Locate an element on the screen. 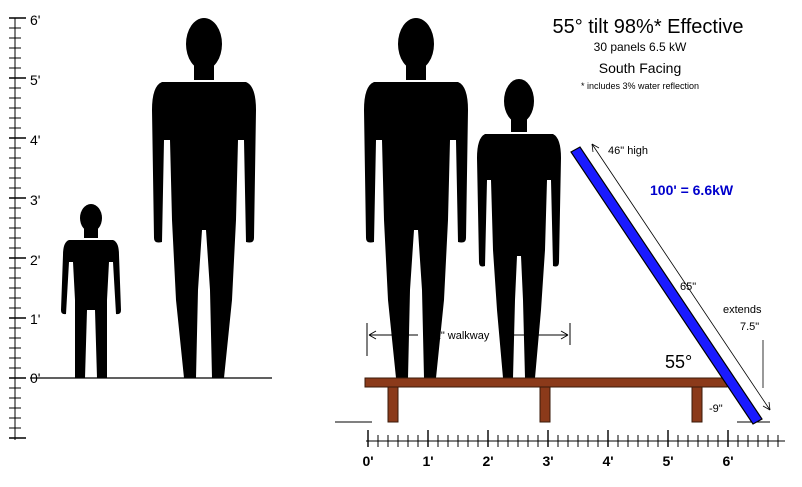 This screenshot has width=802, height=487. left-tick-3: 3' is located at coordinates (35, 200).